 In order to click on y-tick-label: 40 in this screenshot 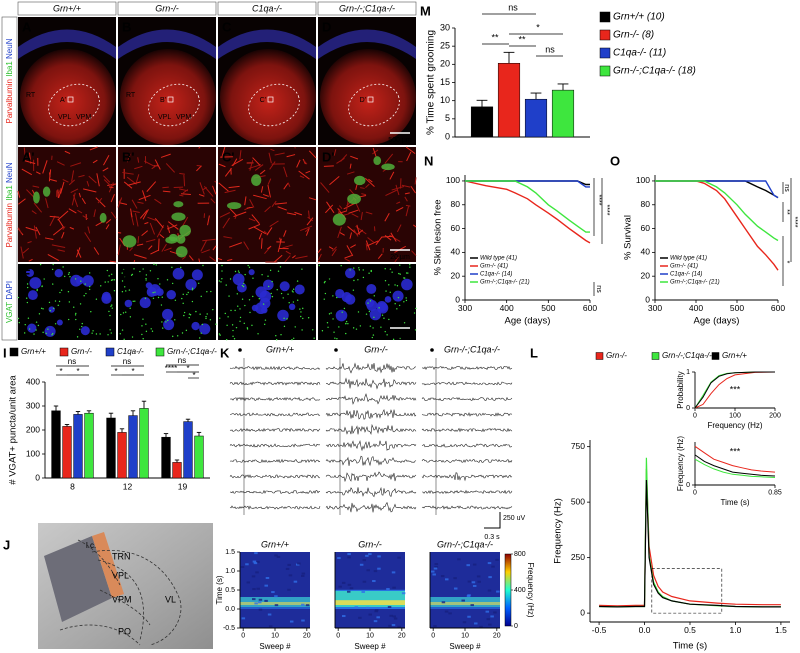, I will do `click(646, 252)`.